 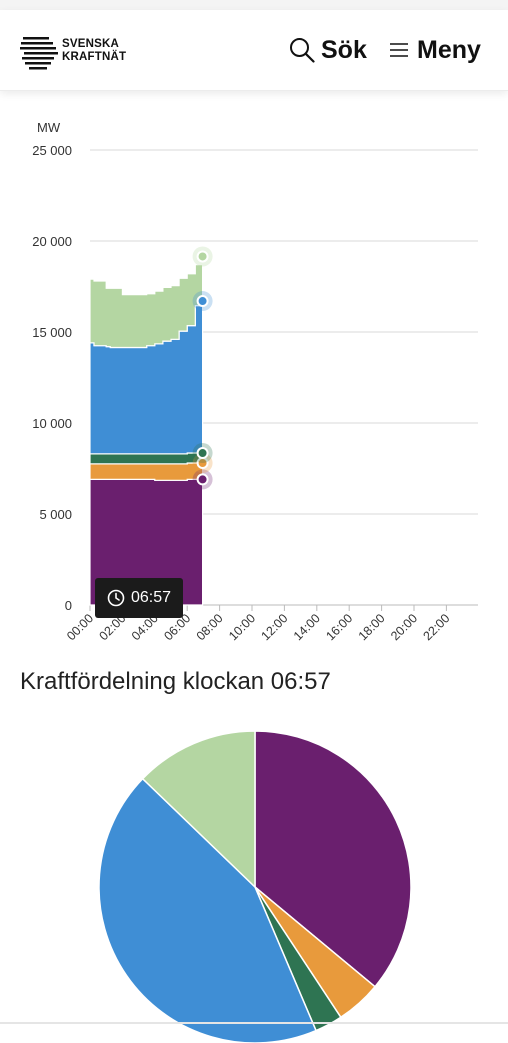 I want to click on x-tick-label: 18:00, so click(x=372, y=627).